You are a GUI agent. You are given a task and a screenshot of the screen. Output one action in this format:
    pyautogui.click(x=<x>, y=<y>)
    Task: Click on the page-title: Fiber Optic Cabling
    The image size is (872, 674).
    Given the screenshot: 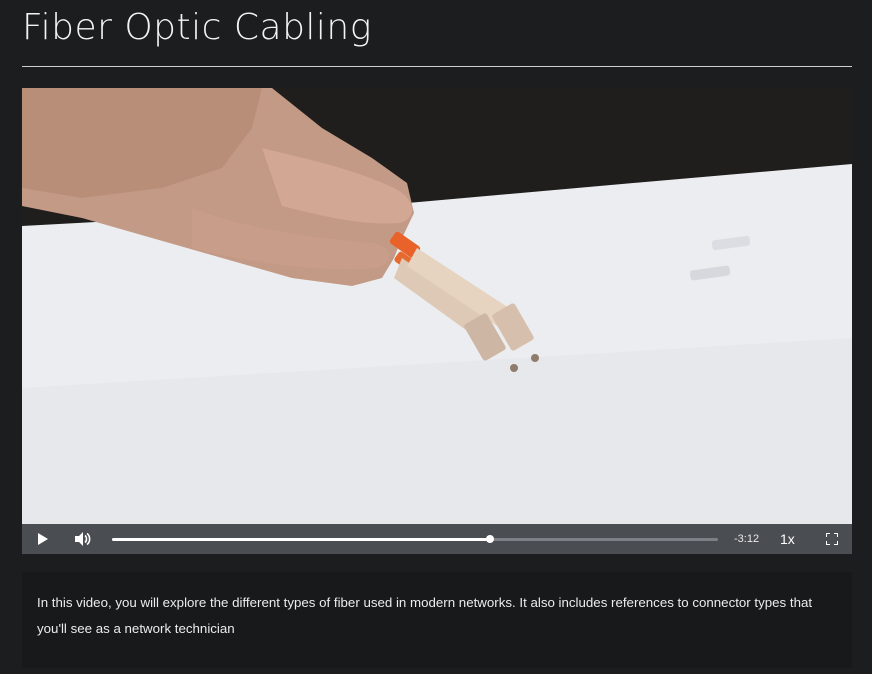 What is the action you would take?
    pyautogui.click(x=197, y=27)
    